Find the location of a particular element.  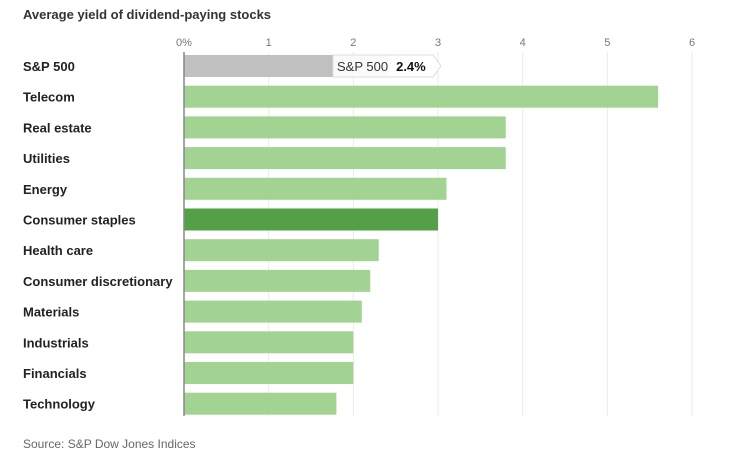

x-tick-label: 4 is located at coordinates (523, 43).